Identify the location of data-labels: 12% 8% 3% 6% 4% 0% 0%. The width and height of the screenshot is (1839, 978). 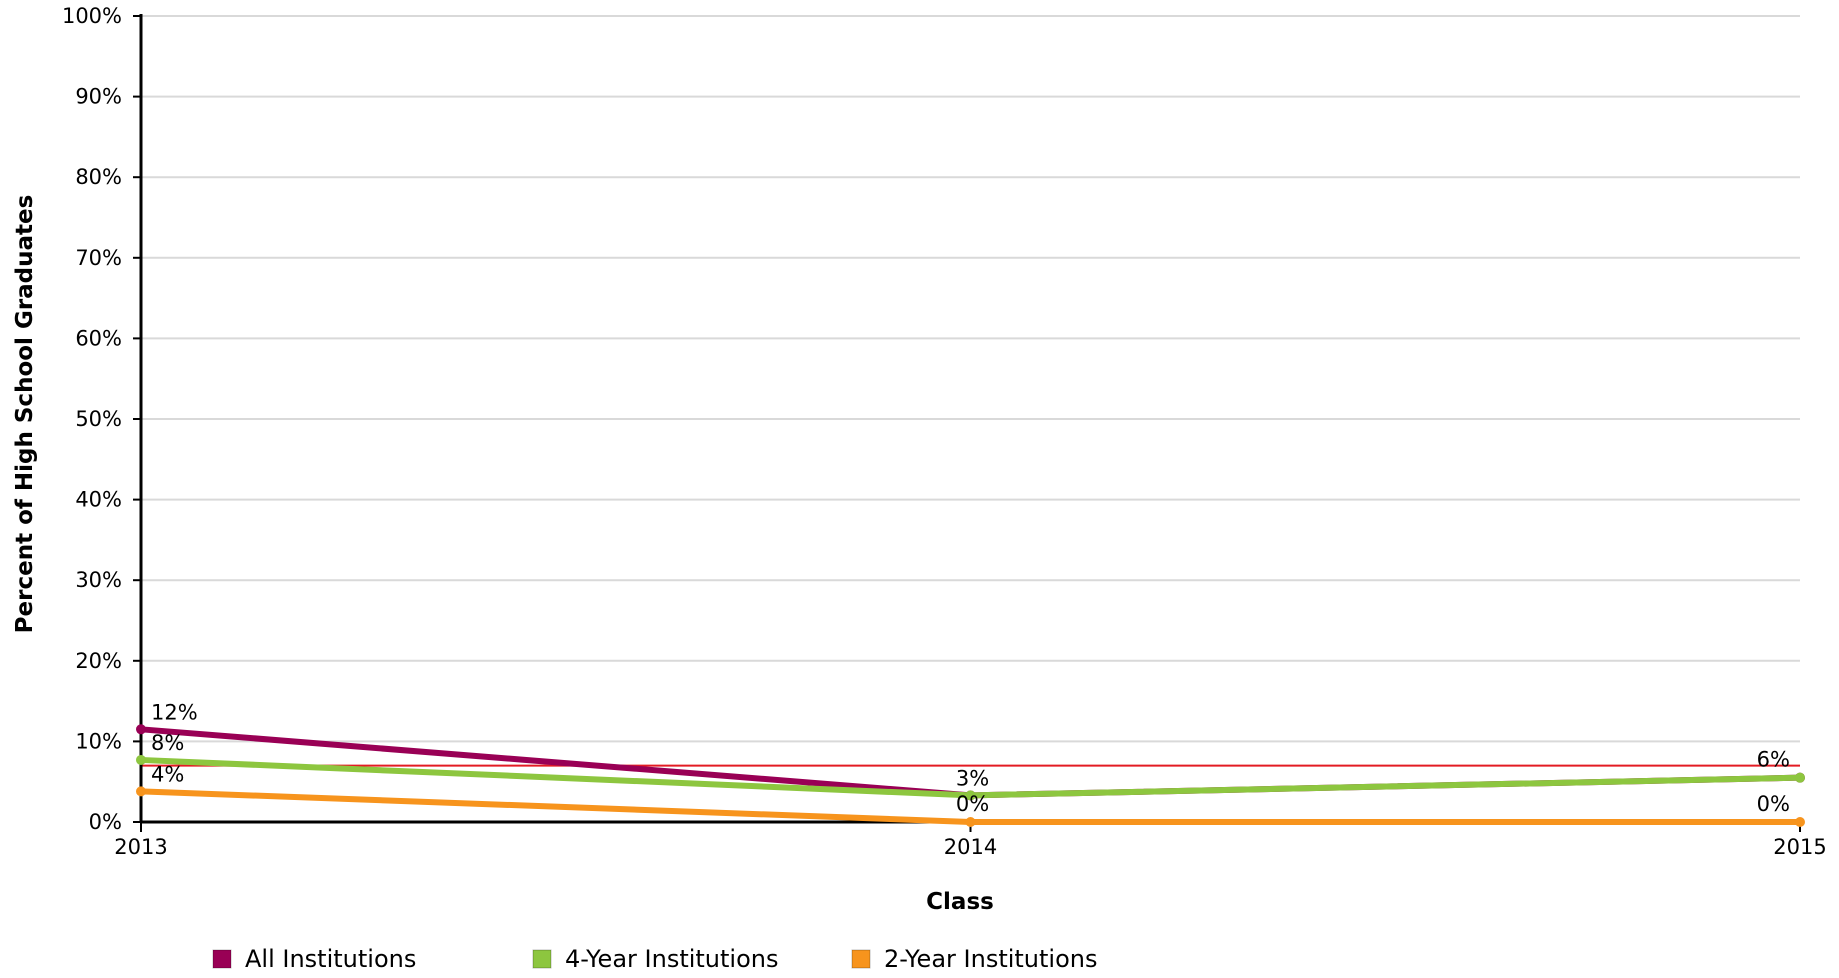
(970, 758).